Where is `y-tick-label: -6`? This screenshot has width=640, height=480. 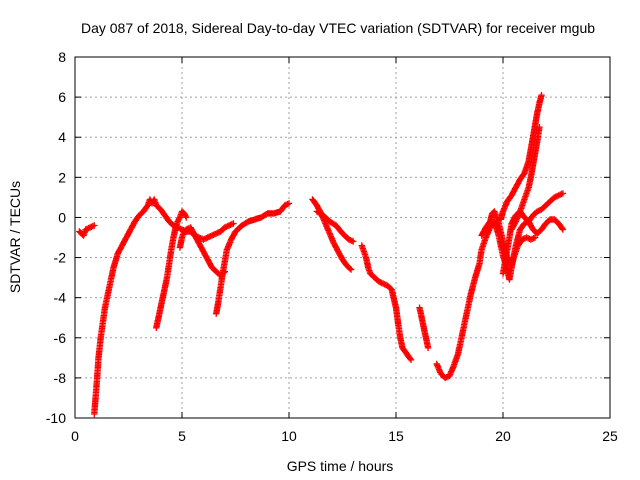
y-tick-label: -6 is located at coordinates (60, 338).